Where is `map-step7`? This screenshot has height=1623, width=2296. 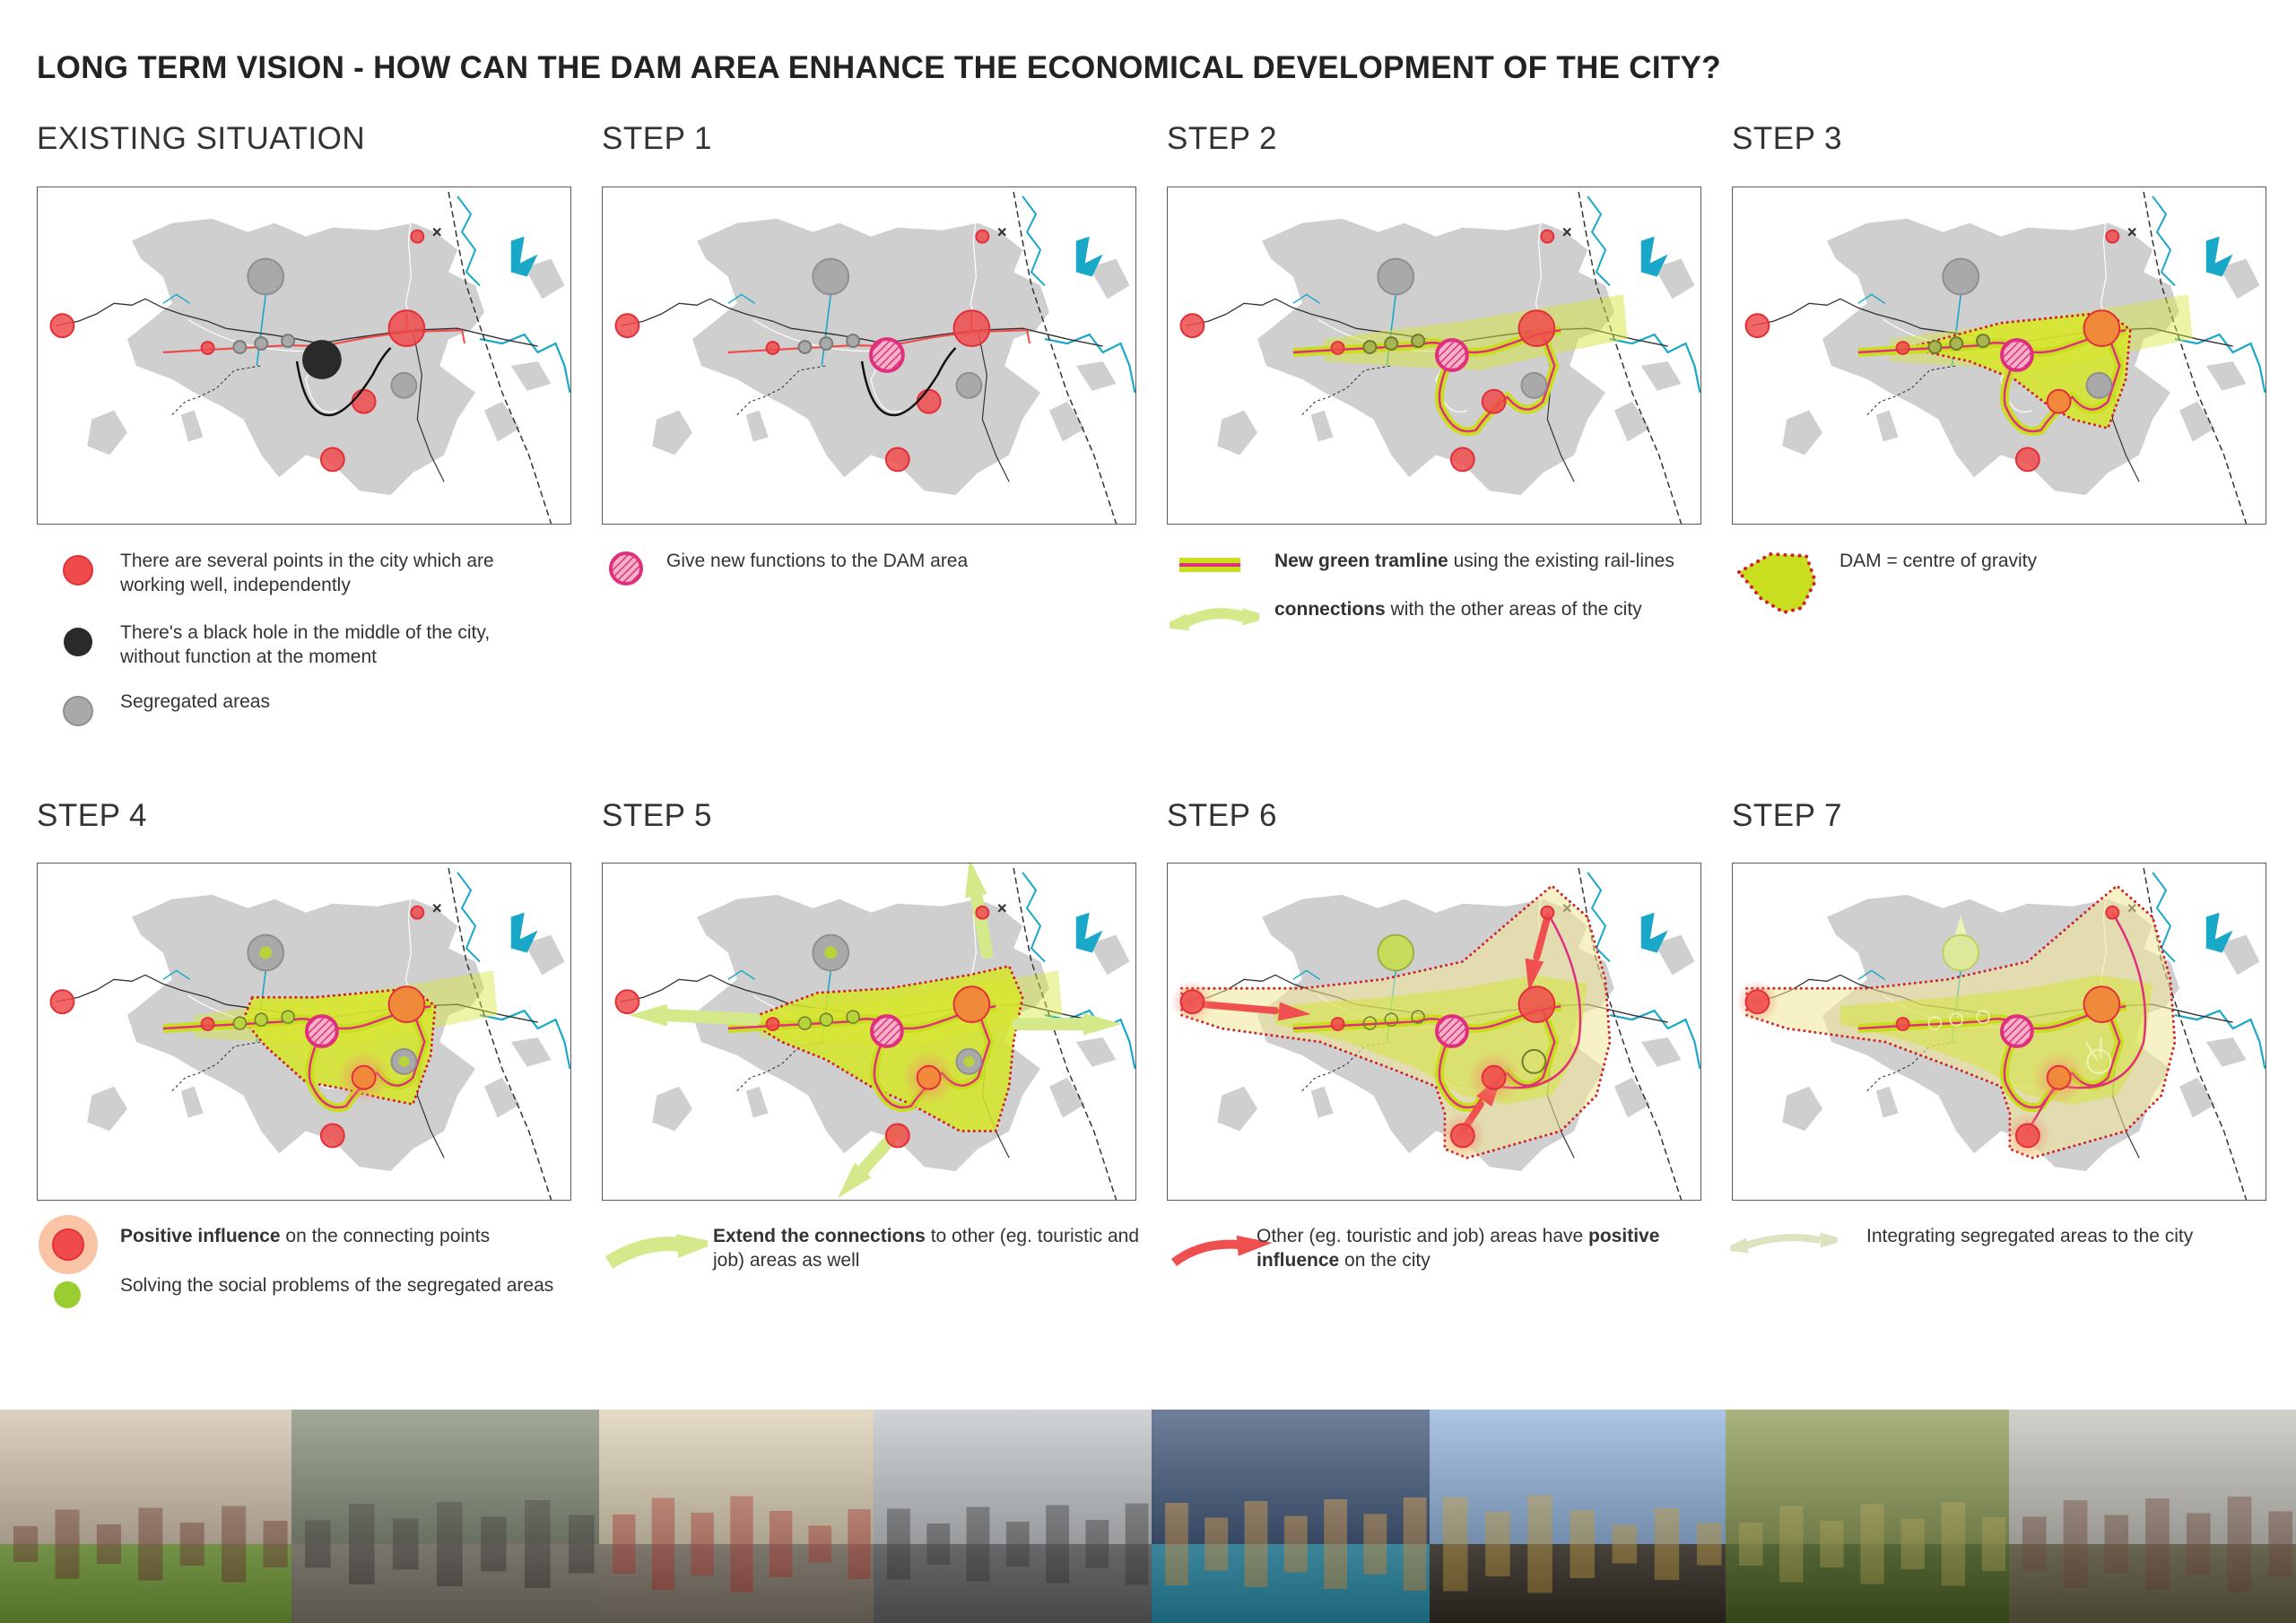 map-step7 is located at coordinates (1999, 1032).